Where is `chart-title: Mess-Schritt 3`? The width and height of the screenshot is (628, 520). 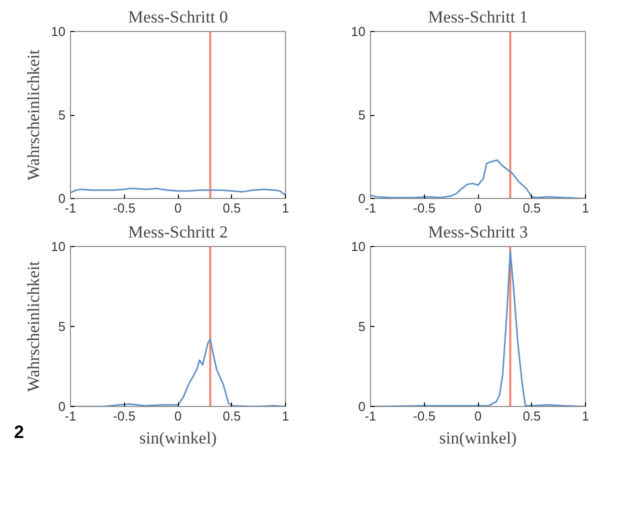
chart-title: Mess-Schritt 3 is located at coordinates (478, 232).